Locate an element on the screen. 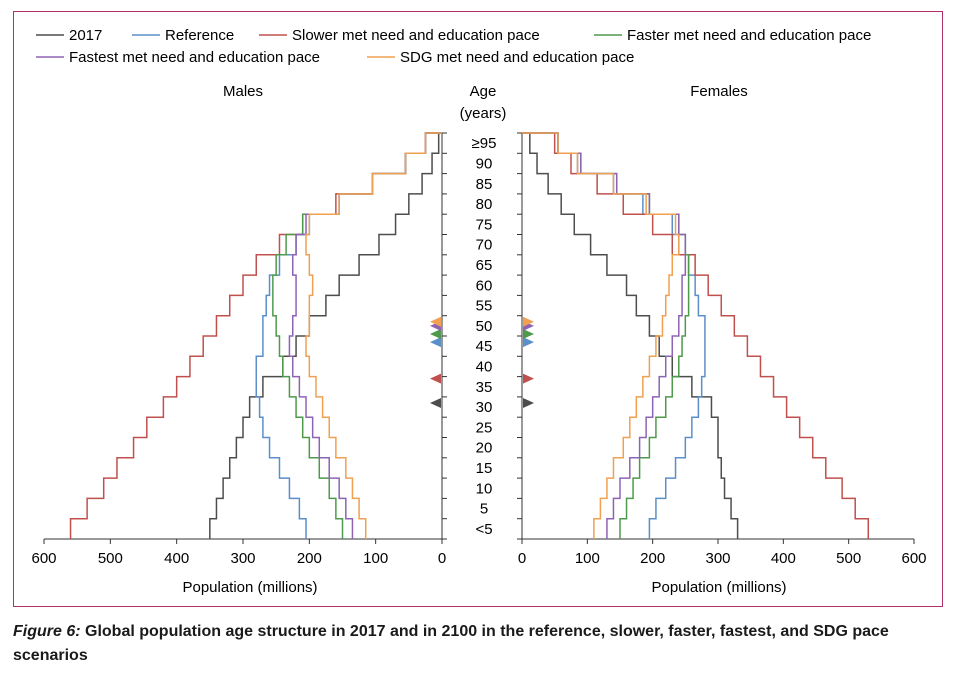  males-x-axis-label: Population (millions) is located at coordinates (249, 587).